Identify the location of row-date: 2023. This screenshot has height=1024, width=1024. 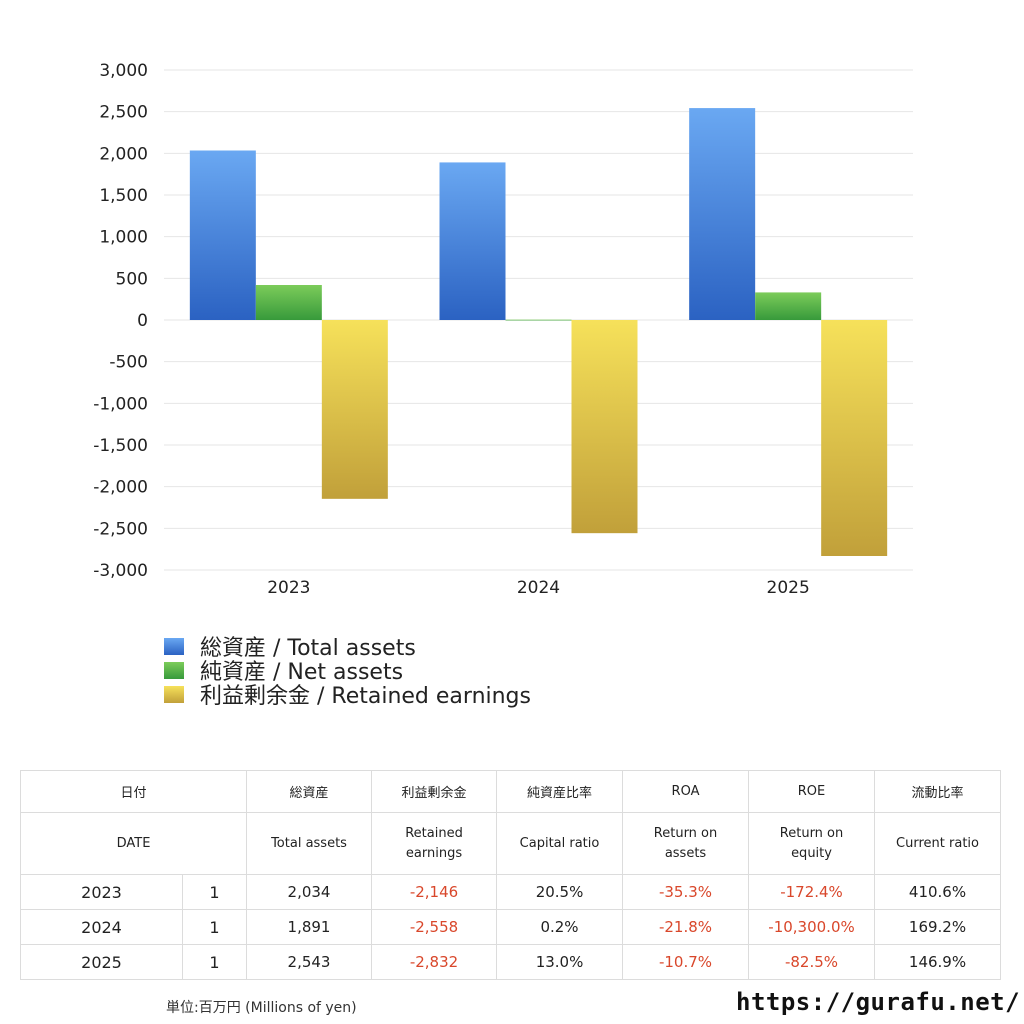
(101, 892).